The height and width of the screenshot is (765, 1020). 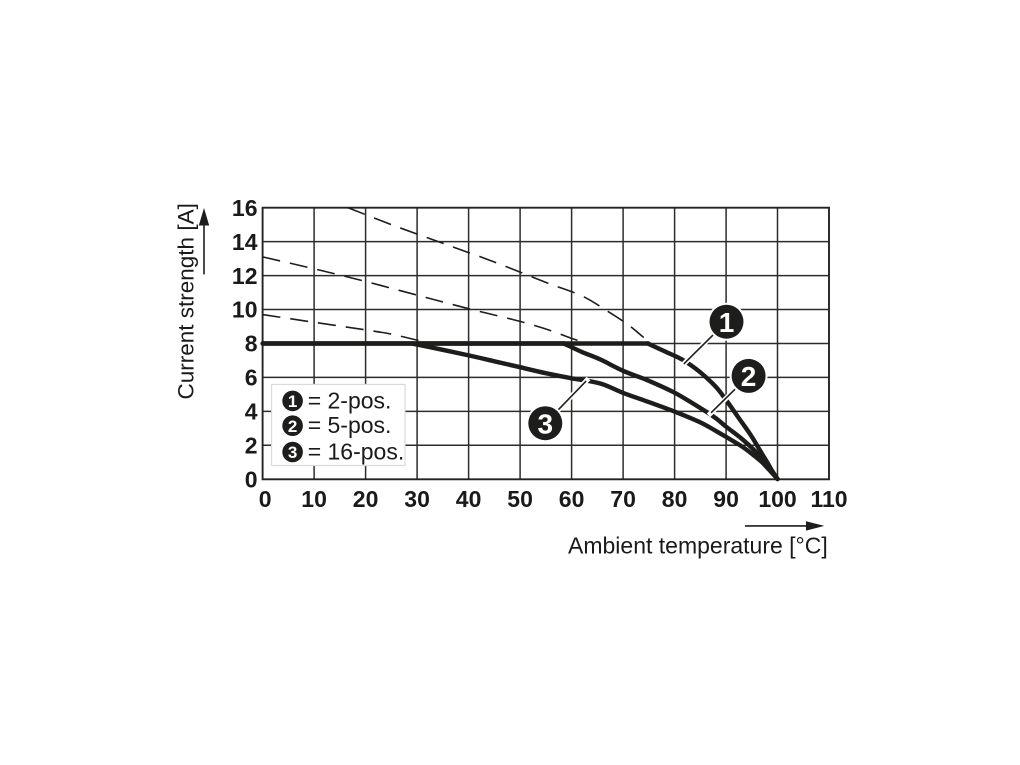 What do you see at coordinates (350, 400) in the screenshot?
I see `svg-text: = 2-pos.` at bounding box center [350, 400].